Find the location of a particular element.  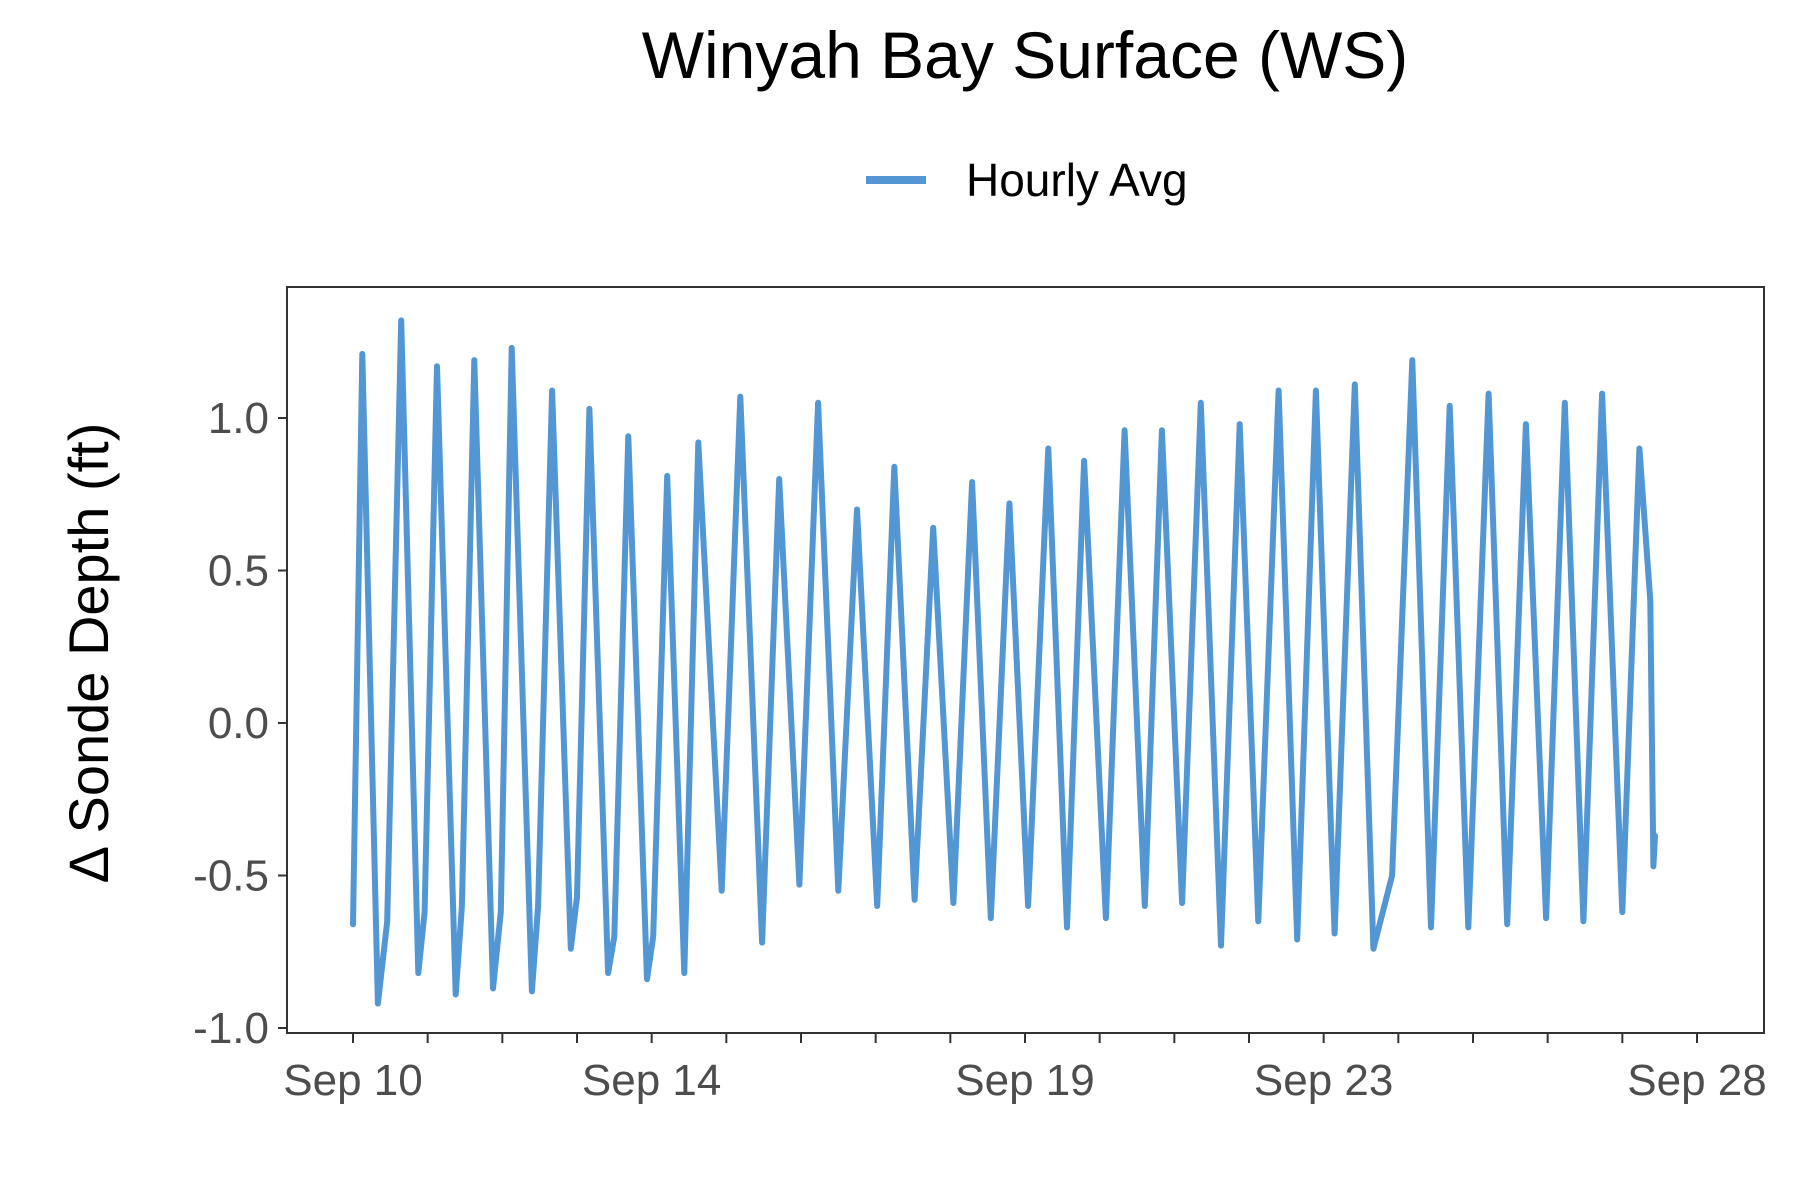

legend-label-hourly-avg: Hourly Avg is located at coordinates (1077, 180).